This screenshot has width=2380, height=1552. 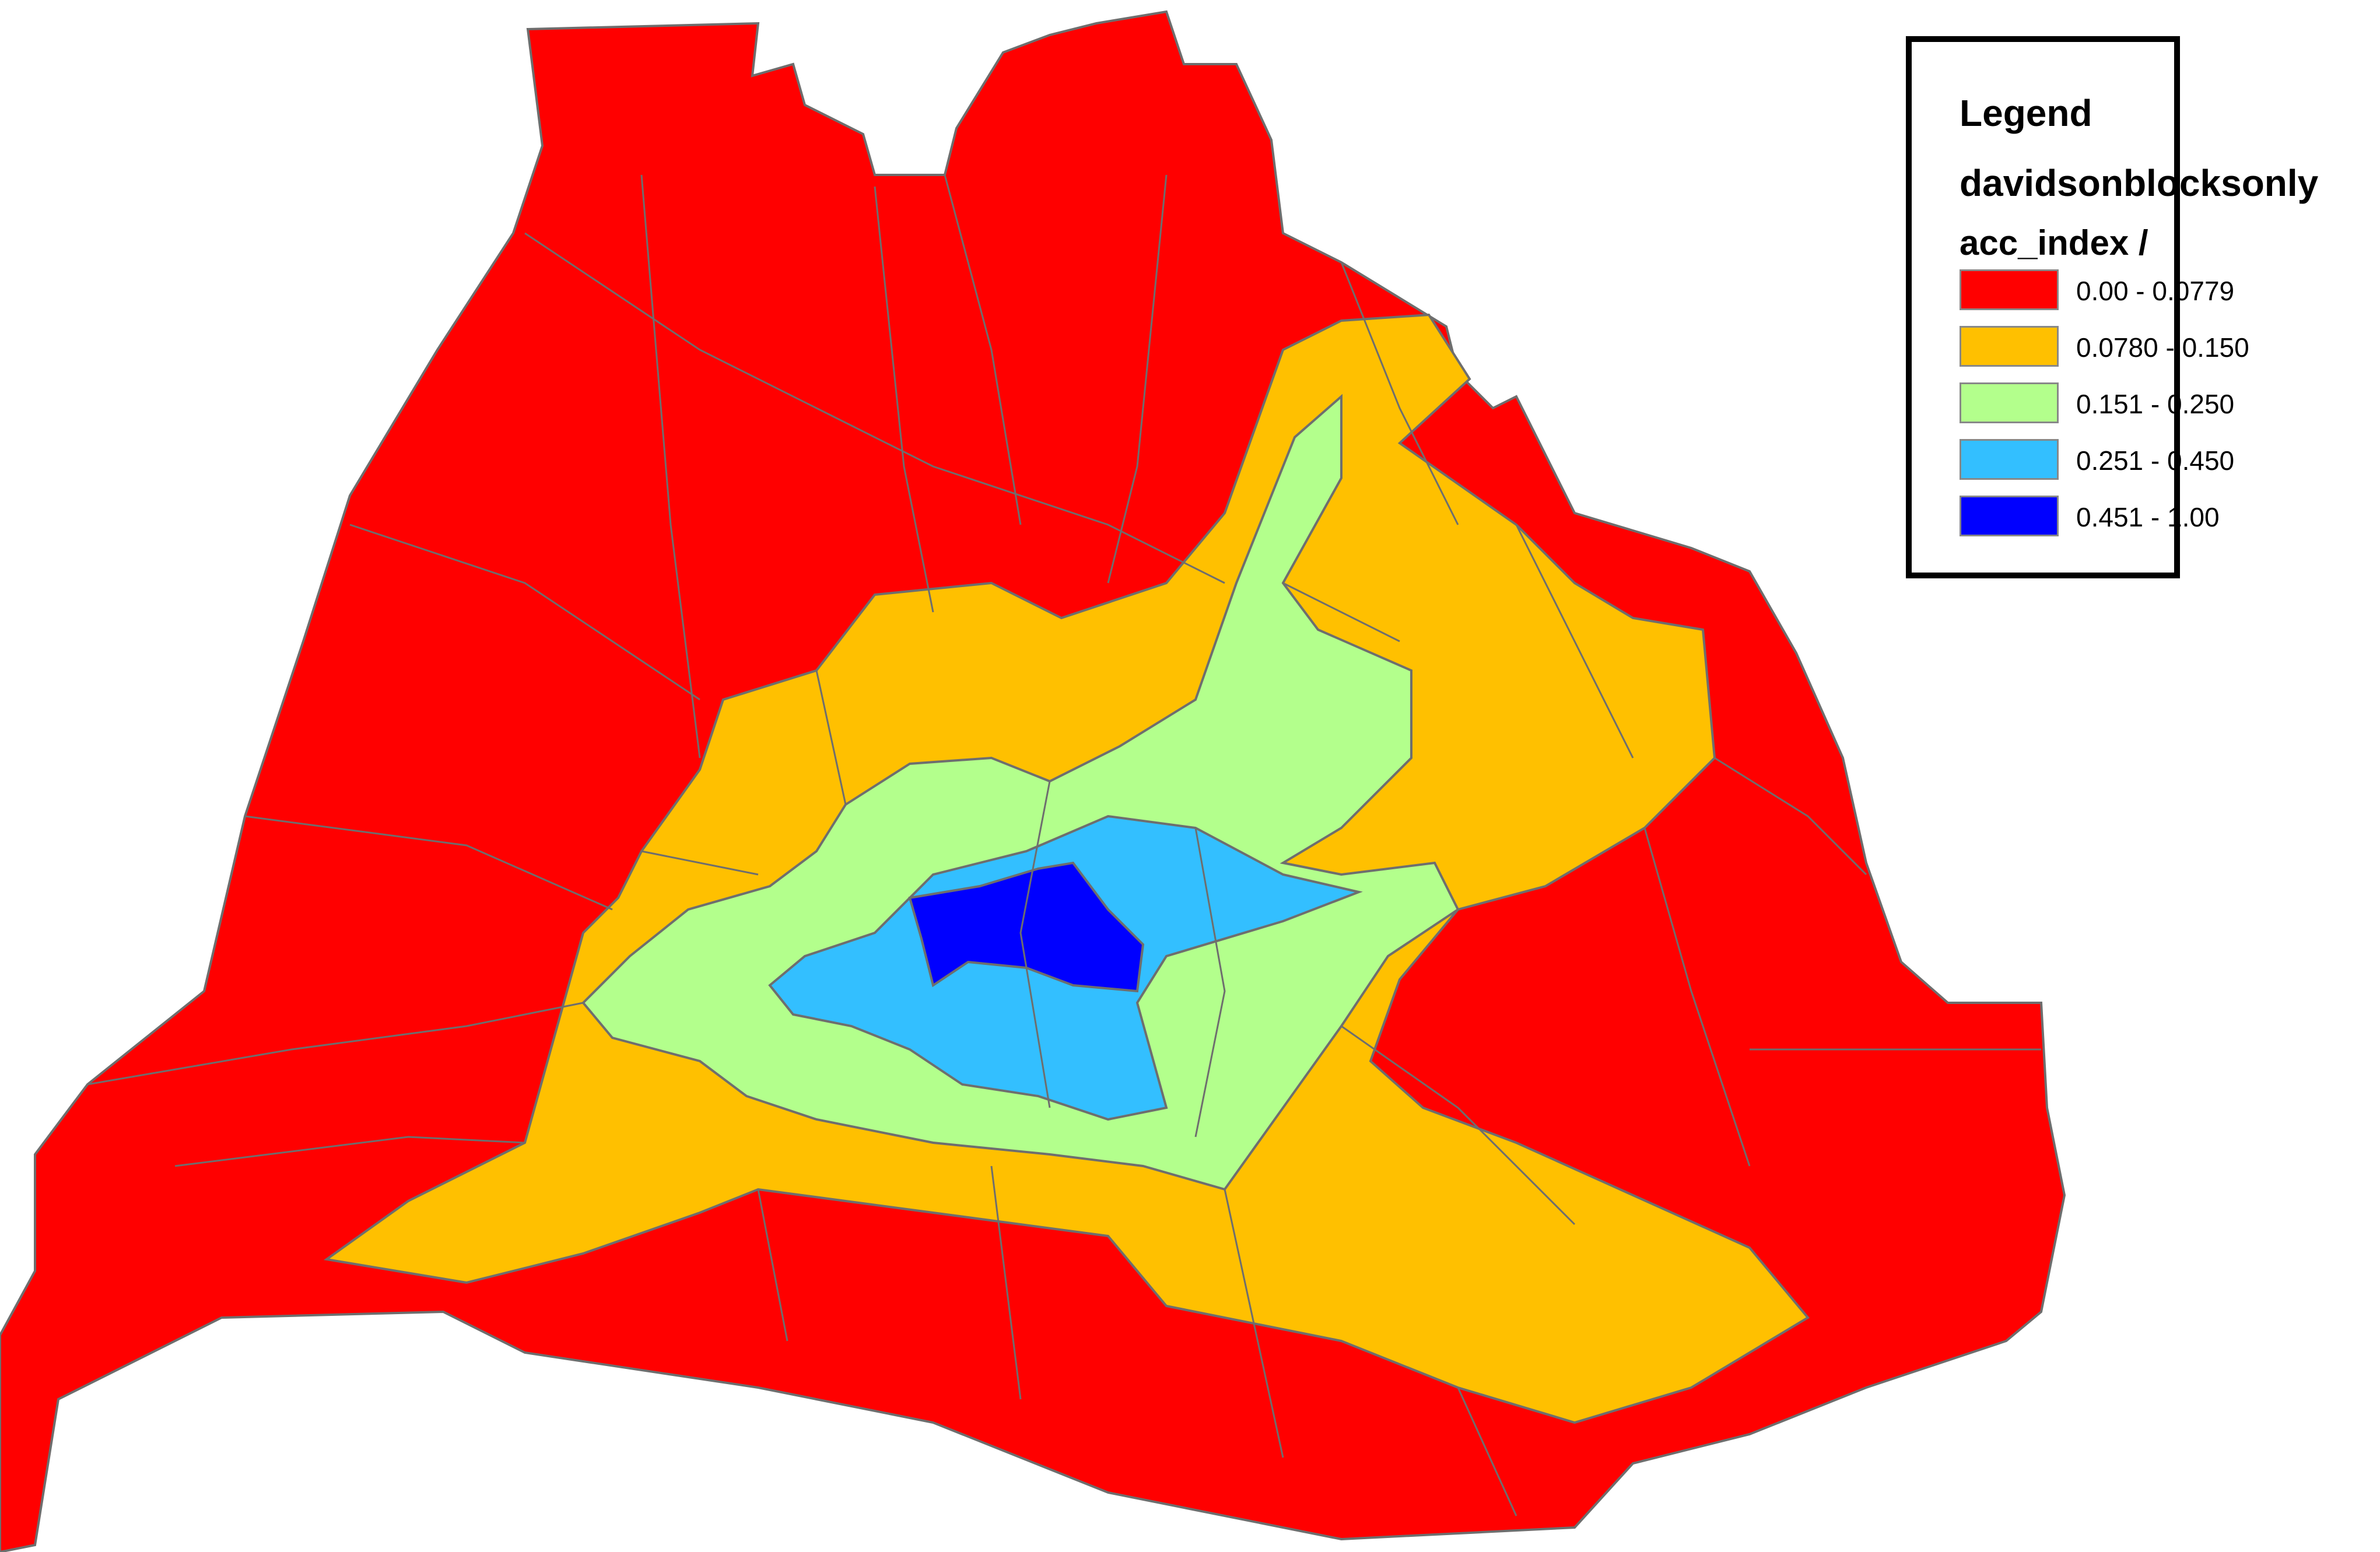 What do you see at coordinates (2148, 517) in the screenshot?
I see `legend-item-label: 0.451 - 1.00` at bounding box center [2148, 517].